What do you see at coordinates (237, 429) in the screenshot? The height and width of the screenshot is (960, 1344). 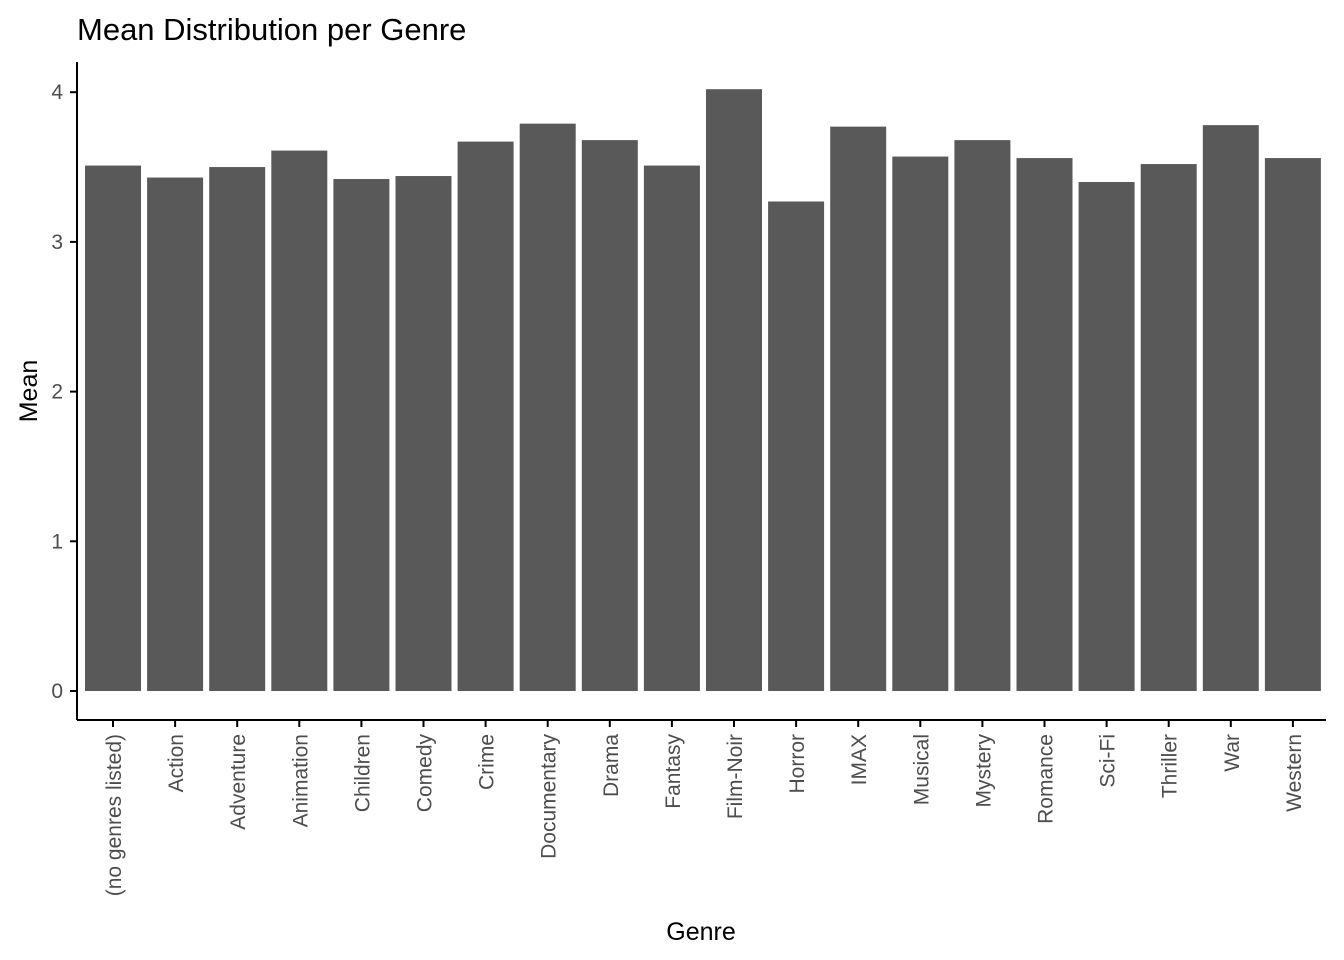 I see `bar-adventure` at bounding box center [237, 429].